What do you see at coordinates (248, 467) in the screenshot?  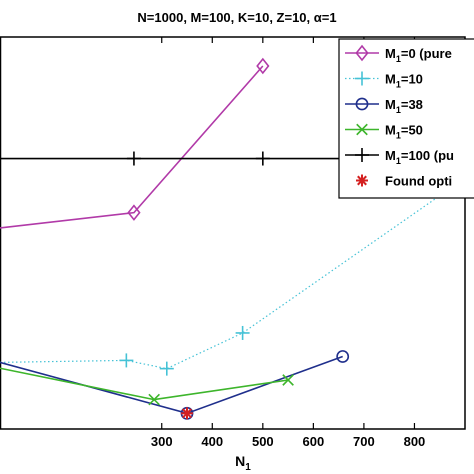 I see `x-axis-label-sub: 1` at bounding box center [248, 467].